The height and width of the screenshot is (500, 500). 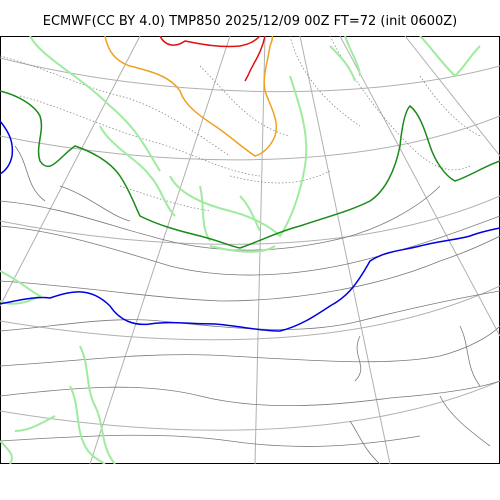 What do you see at coordinates (212, 59) in the screenshot?
I see `isotherm-red` at bounding box center [212, 59].